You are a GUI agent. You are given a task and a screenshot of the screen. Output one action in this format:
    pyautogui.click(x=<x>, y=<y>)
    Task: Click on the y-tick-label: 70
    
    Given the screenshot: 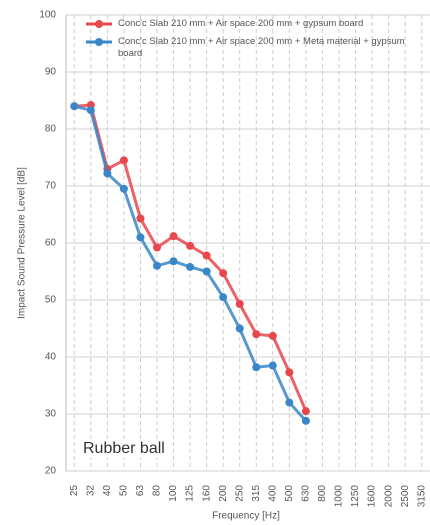 What is the action you would take?
    pyautogui.click(x=51, y=186)
    